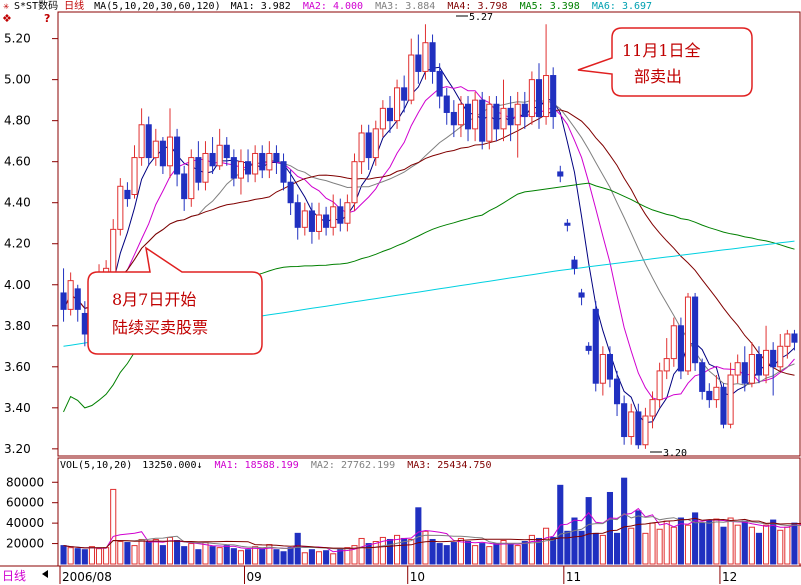  What do you see at coordinates (25, 482) in the screenshot?
I see `vol-tick-label: 80000` at bounding box center [25, 482].